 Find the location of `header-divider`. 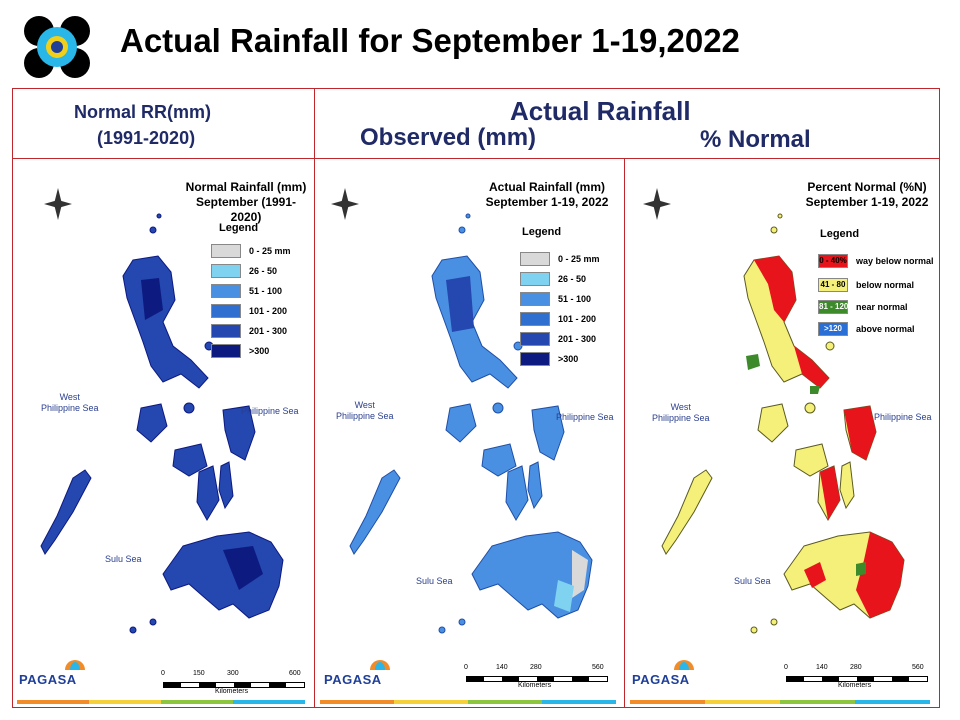

header-divider is located at coordinates (476, 158).